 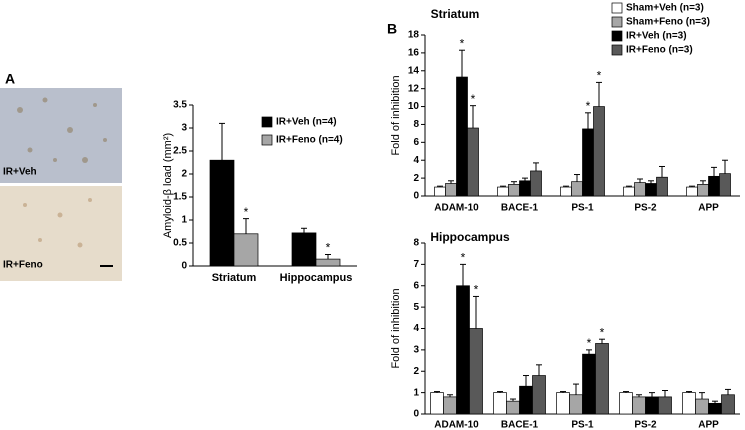 I want to click on micrograph, so click(x=61, y=135).